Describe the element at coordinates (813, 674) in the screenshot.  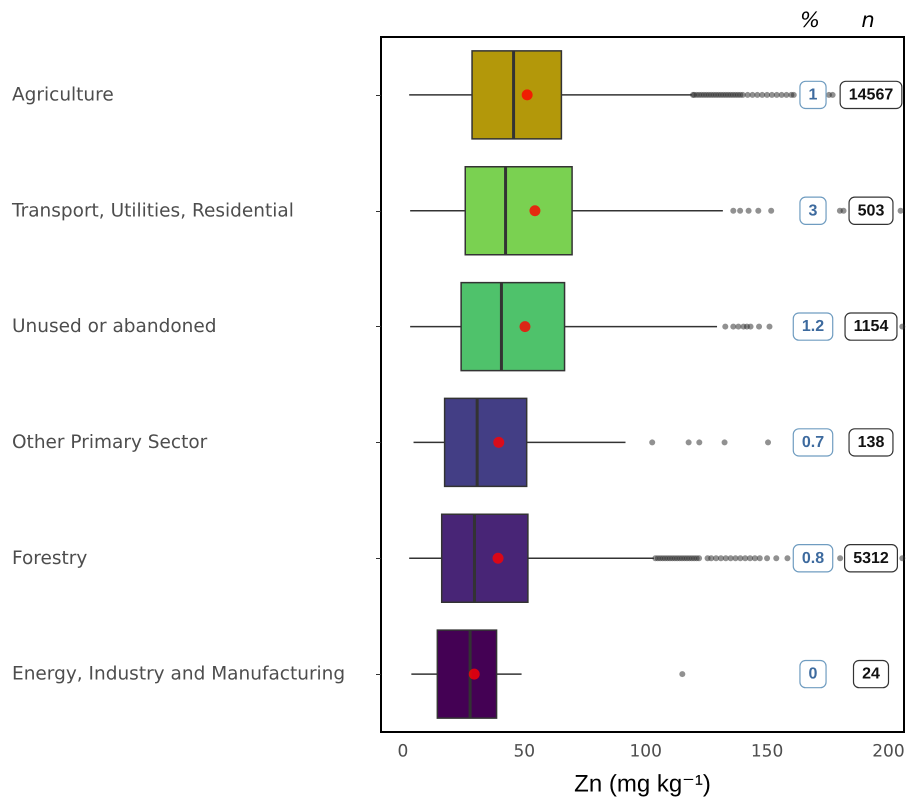
I see `annotation: 0` at that location.